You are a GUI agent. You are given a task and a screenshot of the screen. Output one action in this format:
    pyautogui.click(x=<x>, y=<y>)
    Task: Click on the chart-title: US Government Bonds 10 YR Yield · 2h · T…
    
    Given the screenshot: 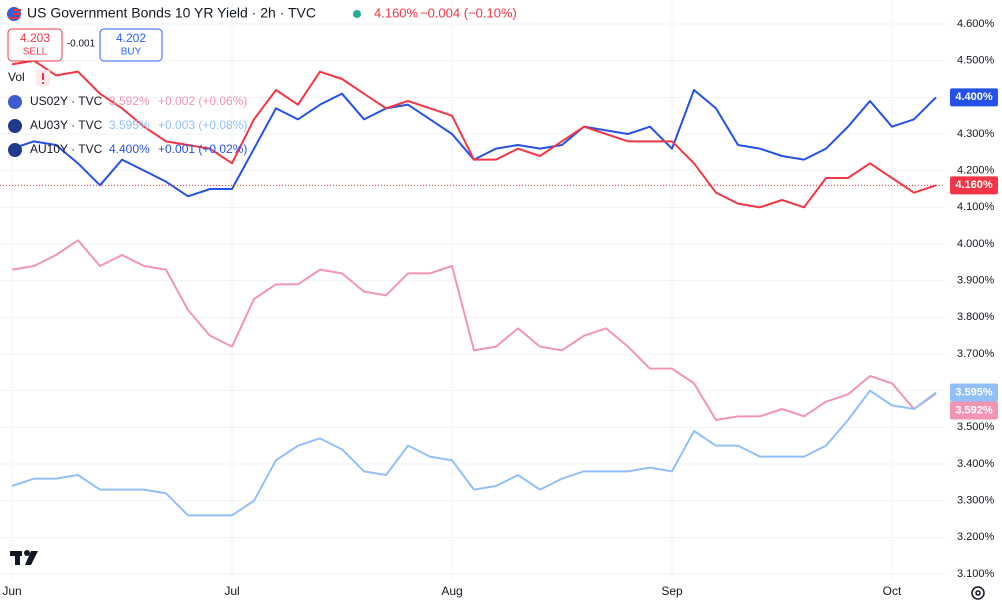 What is the action you would take?
    pyautogui.click(x=171, y=13)
    